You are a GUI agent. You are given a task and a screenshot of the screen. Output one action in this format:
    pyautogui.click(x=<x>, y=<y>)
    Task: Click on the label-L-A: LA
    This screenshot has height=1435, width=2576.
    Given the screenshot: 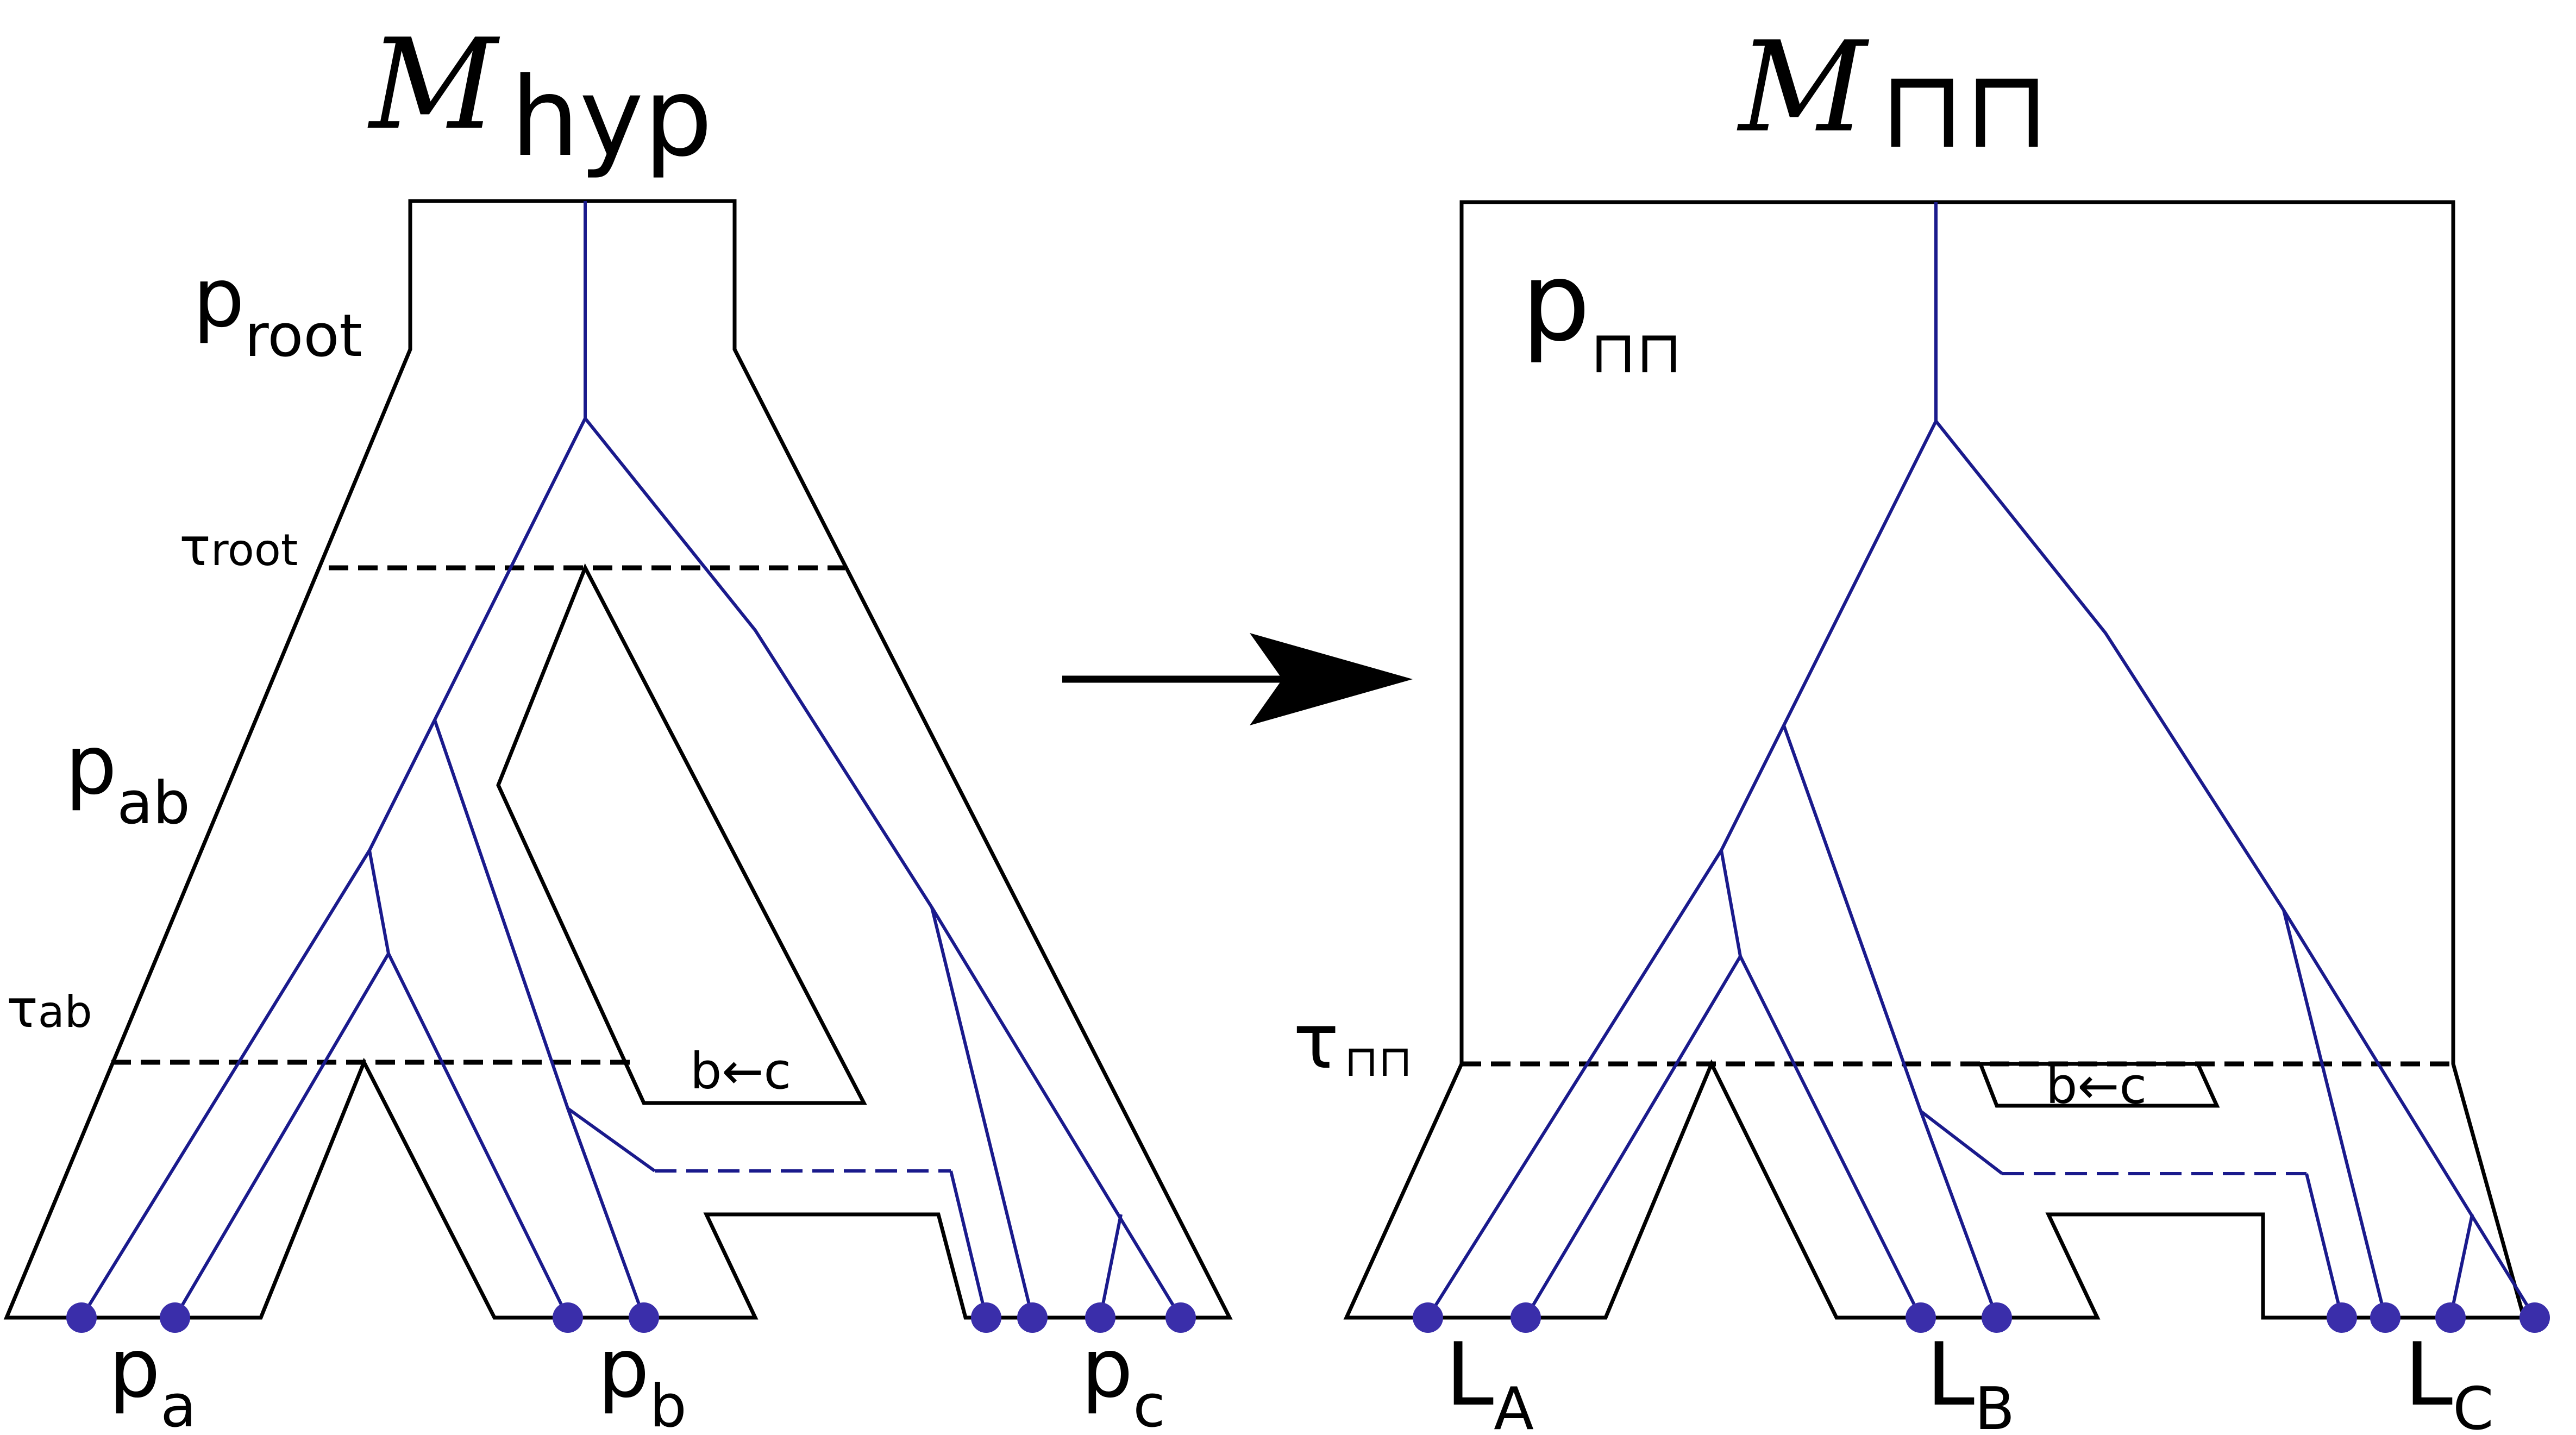 What is the action you would take?
    pyautogui.click(x=1489, y=1379)
    